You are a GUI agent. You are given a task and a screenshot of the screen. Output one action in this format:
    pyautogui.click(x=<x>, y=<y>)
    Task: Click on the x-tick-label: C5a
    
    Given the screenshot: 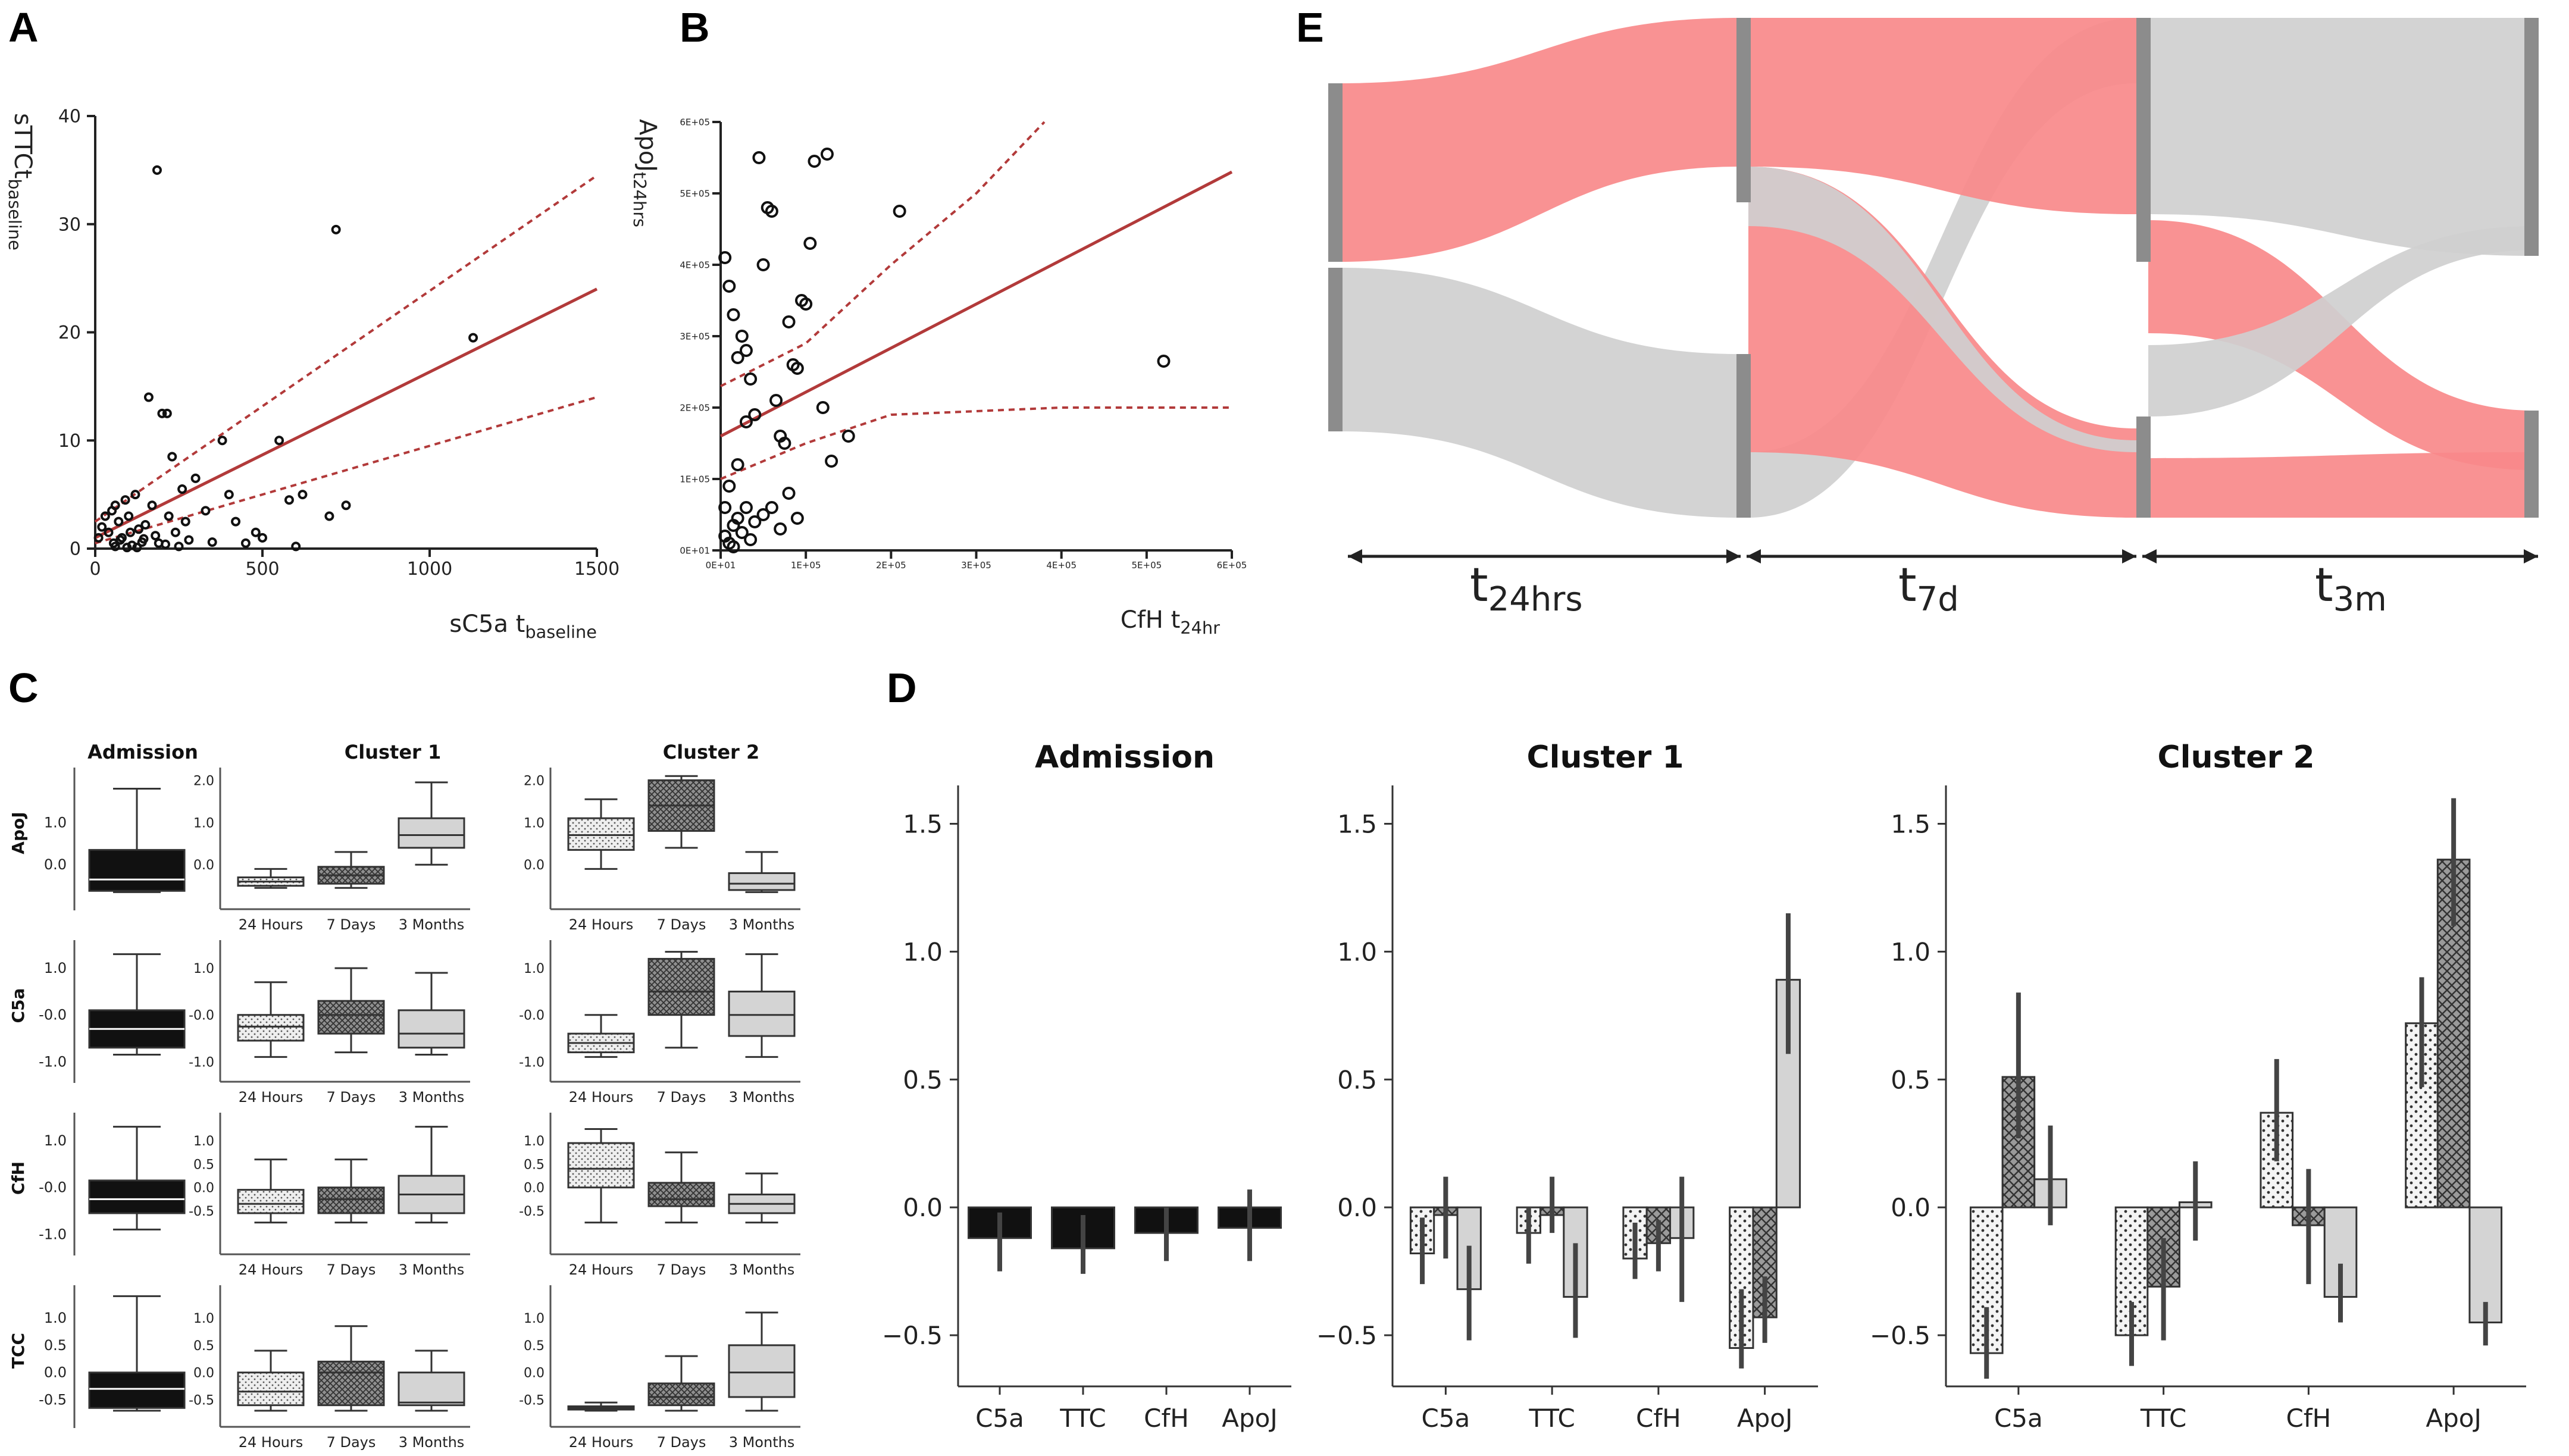 What is the action you would take?
    pyautogui.click(x=1000, y=1418)
    